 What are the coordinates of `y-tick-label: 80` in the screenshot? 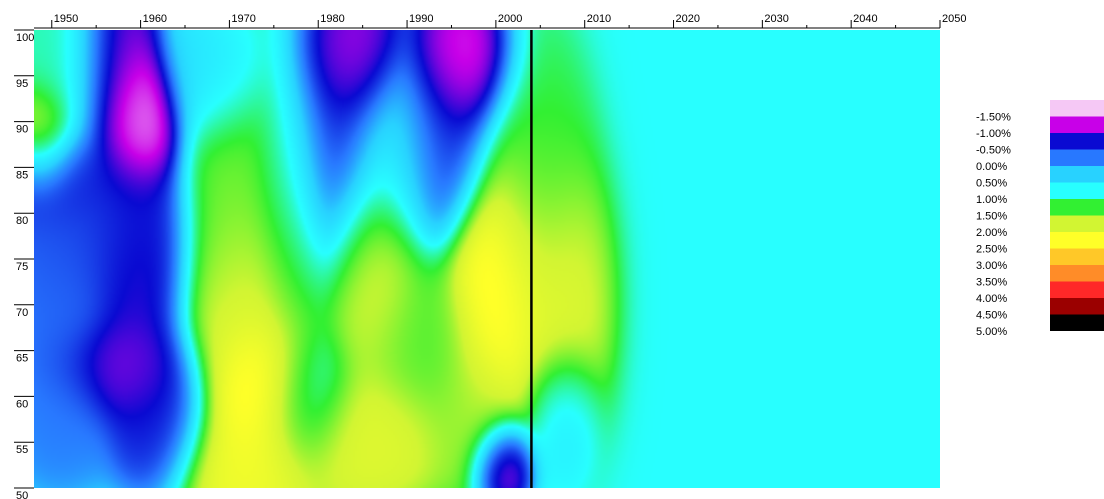 It's located at (22, 221).